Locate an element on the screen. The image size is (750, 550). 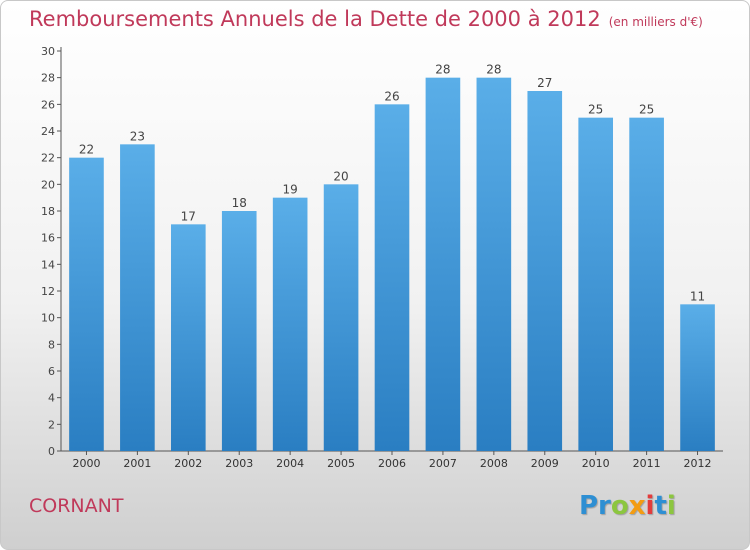
y-tick-label: 18 is located at coordinates (48, 211).